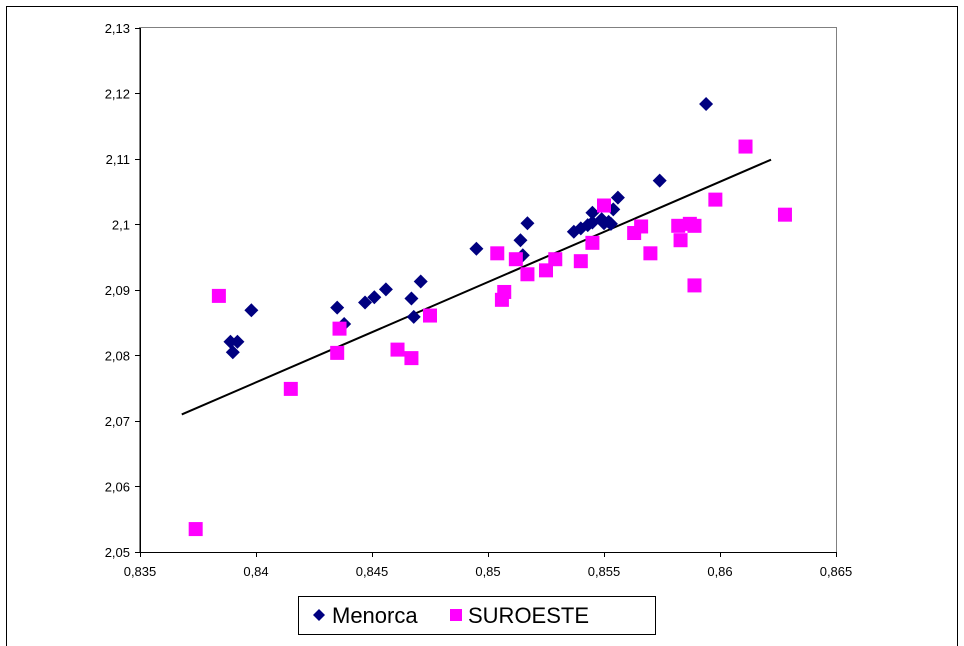 The width and height of the screenshot is (964, 646). Describe the element at coordinates (117, 421) in the screenshot. I see `y-tick-label: 2,07` at that location.